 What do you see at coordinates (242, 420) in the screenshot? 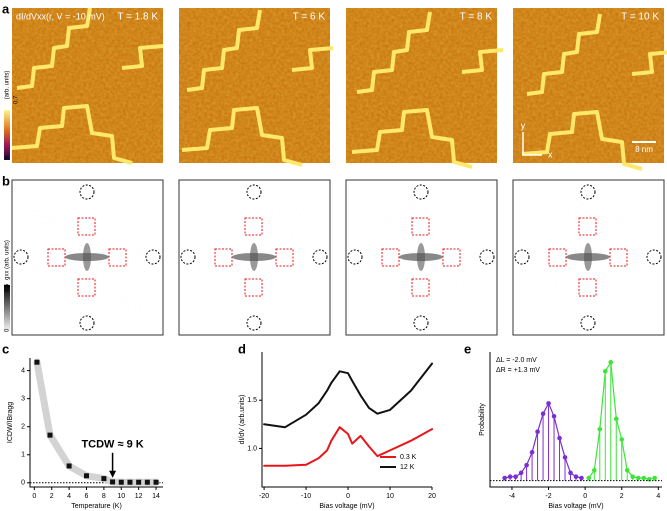
I see `y-axis-label: dI/dV (arb.units)` at bounding box center [242, 420].